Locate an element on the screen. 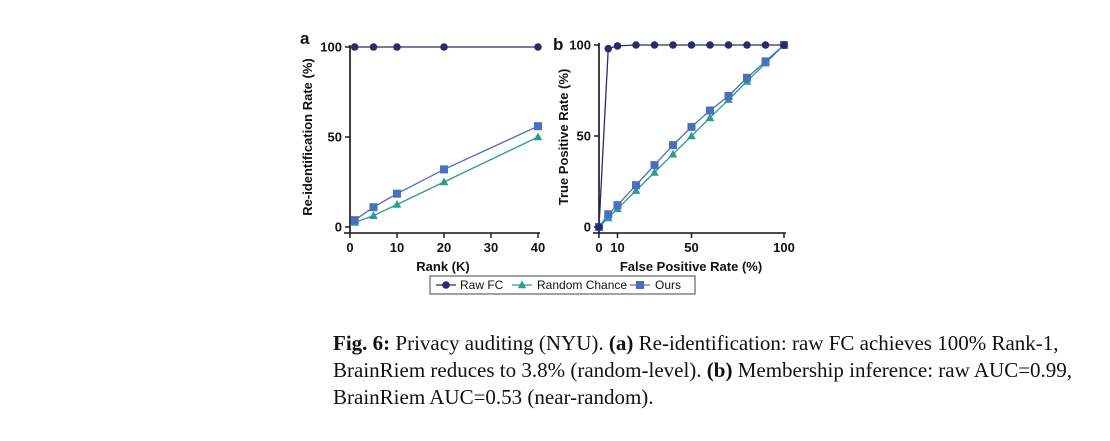  panel-a-series-line-random-chance is located at coordinates (446, 180).